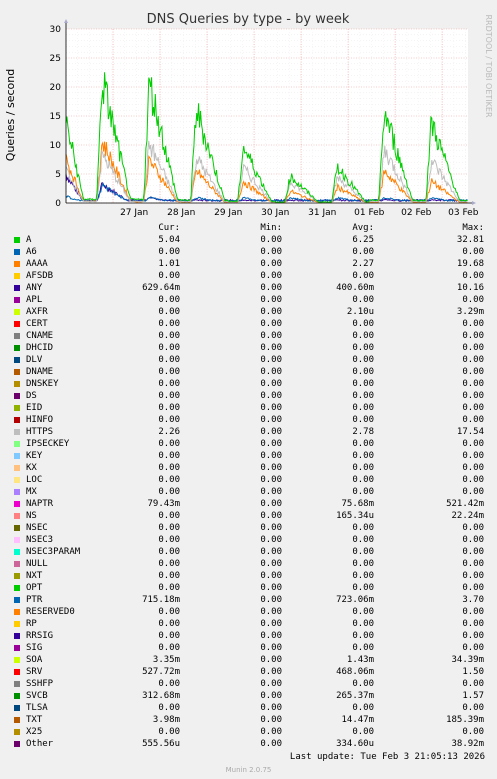  Describe the element at coordinates (248, 408) in the screenshot. I see `legend-row-eid: EID 0.00 0.00 0.00 0.00` at that location.